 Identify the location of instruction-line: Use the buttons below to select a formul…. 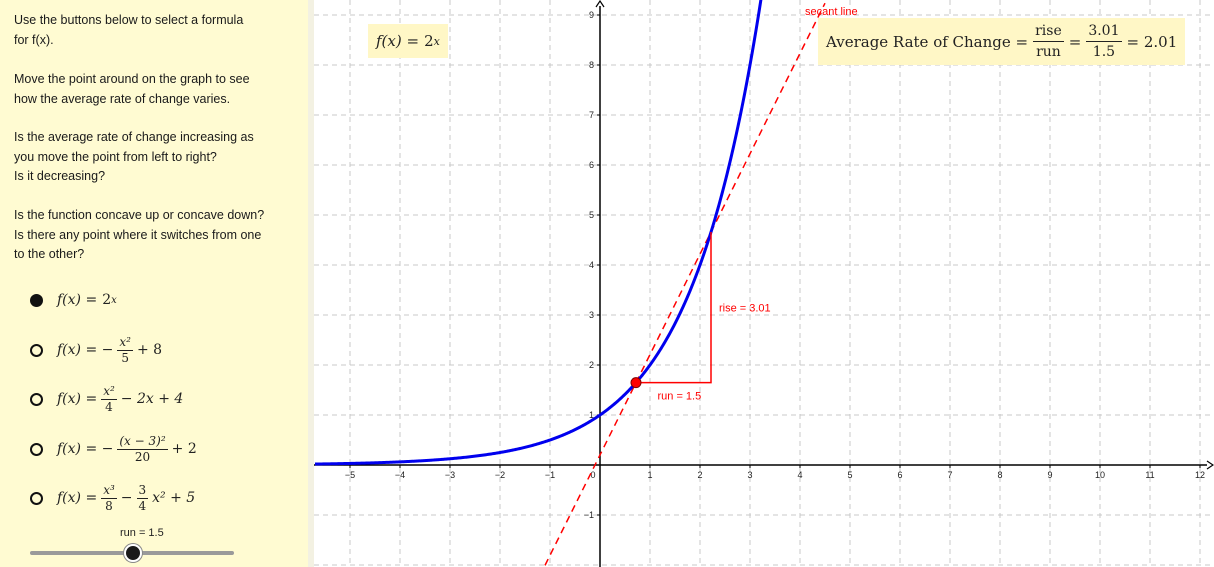
(129, 20).